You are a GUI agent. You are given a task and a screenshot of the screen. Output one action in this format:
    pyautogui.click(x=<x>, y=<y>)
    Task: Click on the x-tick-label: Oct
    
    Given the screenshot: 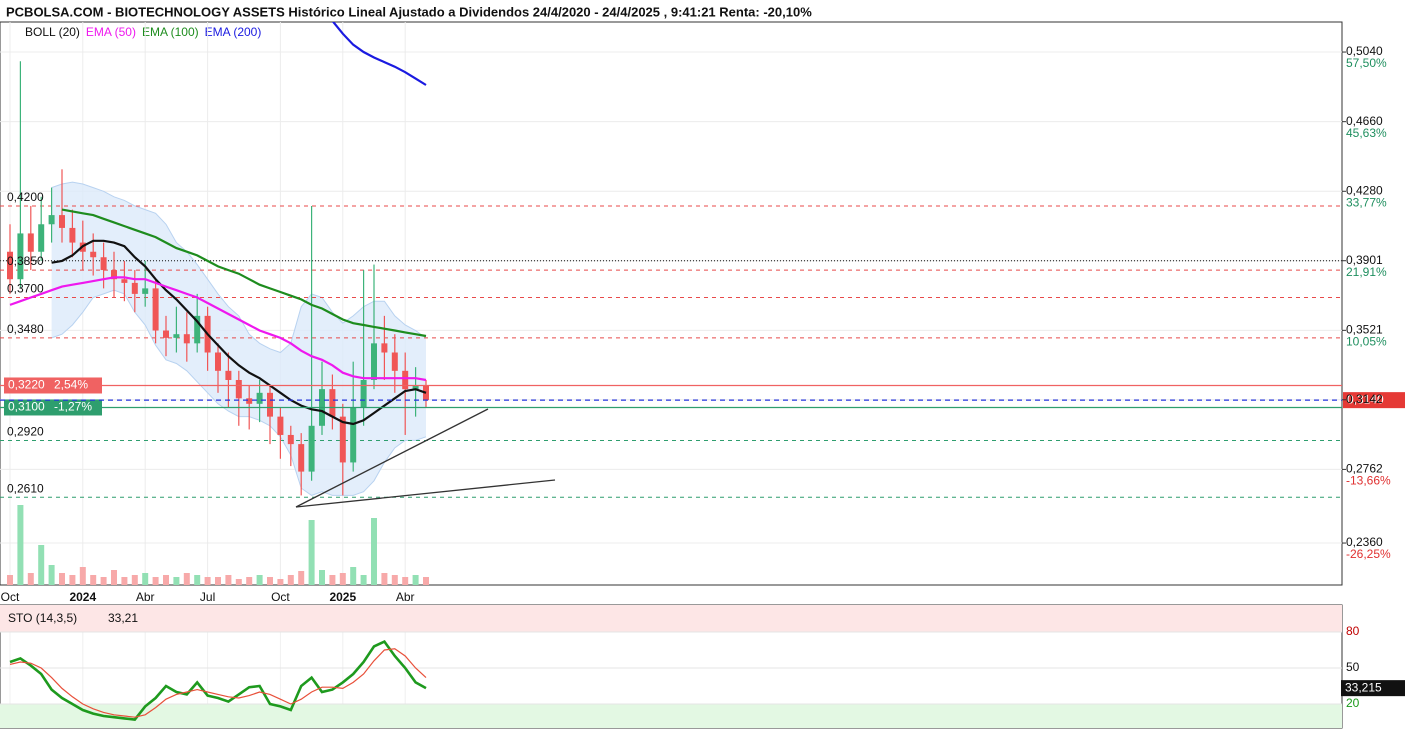 What is the action you would take?
    pyautogui.click(x=10, y=597)
    